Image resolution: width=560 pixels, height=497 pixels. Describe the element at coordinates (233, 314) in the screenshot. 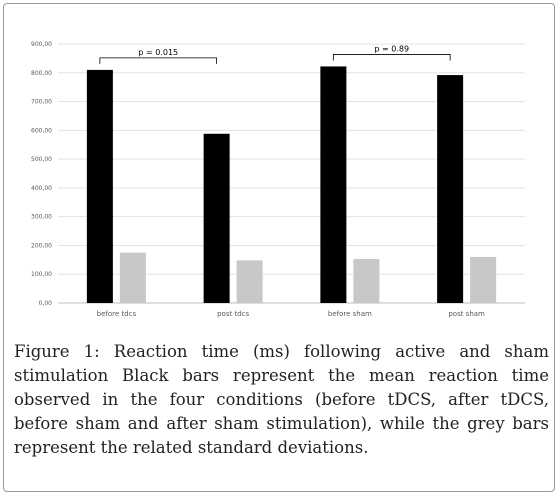

I see `x-category-label: post tdcs` at that location.